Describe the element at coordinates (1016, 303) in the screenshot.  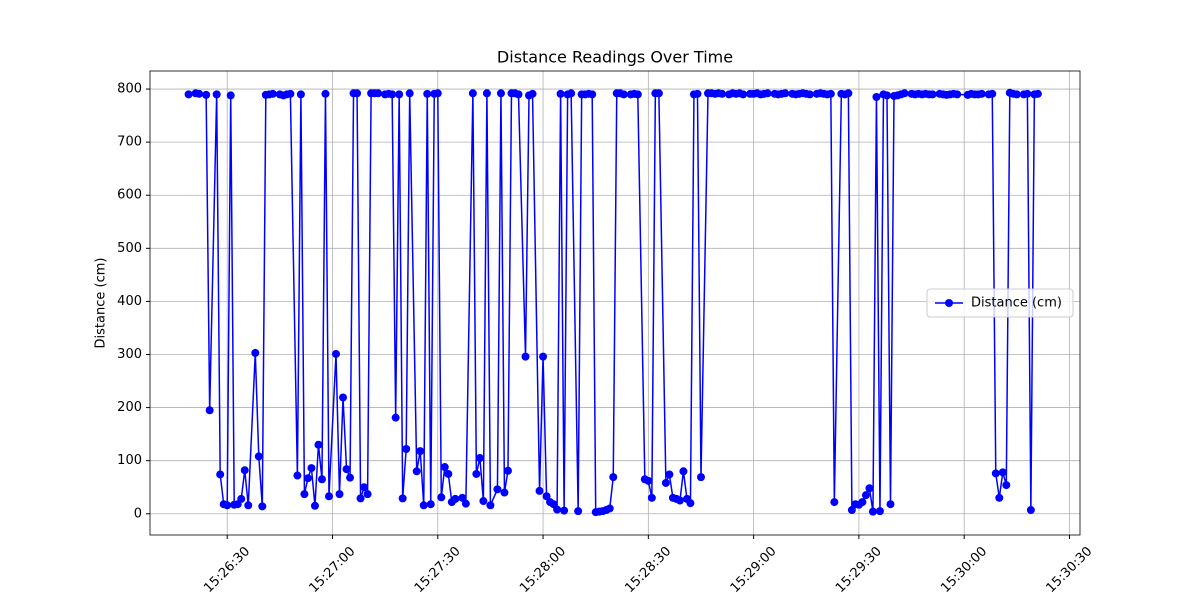
I see `legend-label: Distance (cm)` at that location.